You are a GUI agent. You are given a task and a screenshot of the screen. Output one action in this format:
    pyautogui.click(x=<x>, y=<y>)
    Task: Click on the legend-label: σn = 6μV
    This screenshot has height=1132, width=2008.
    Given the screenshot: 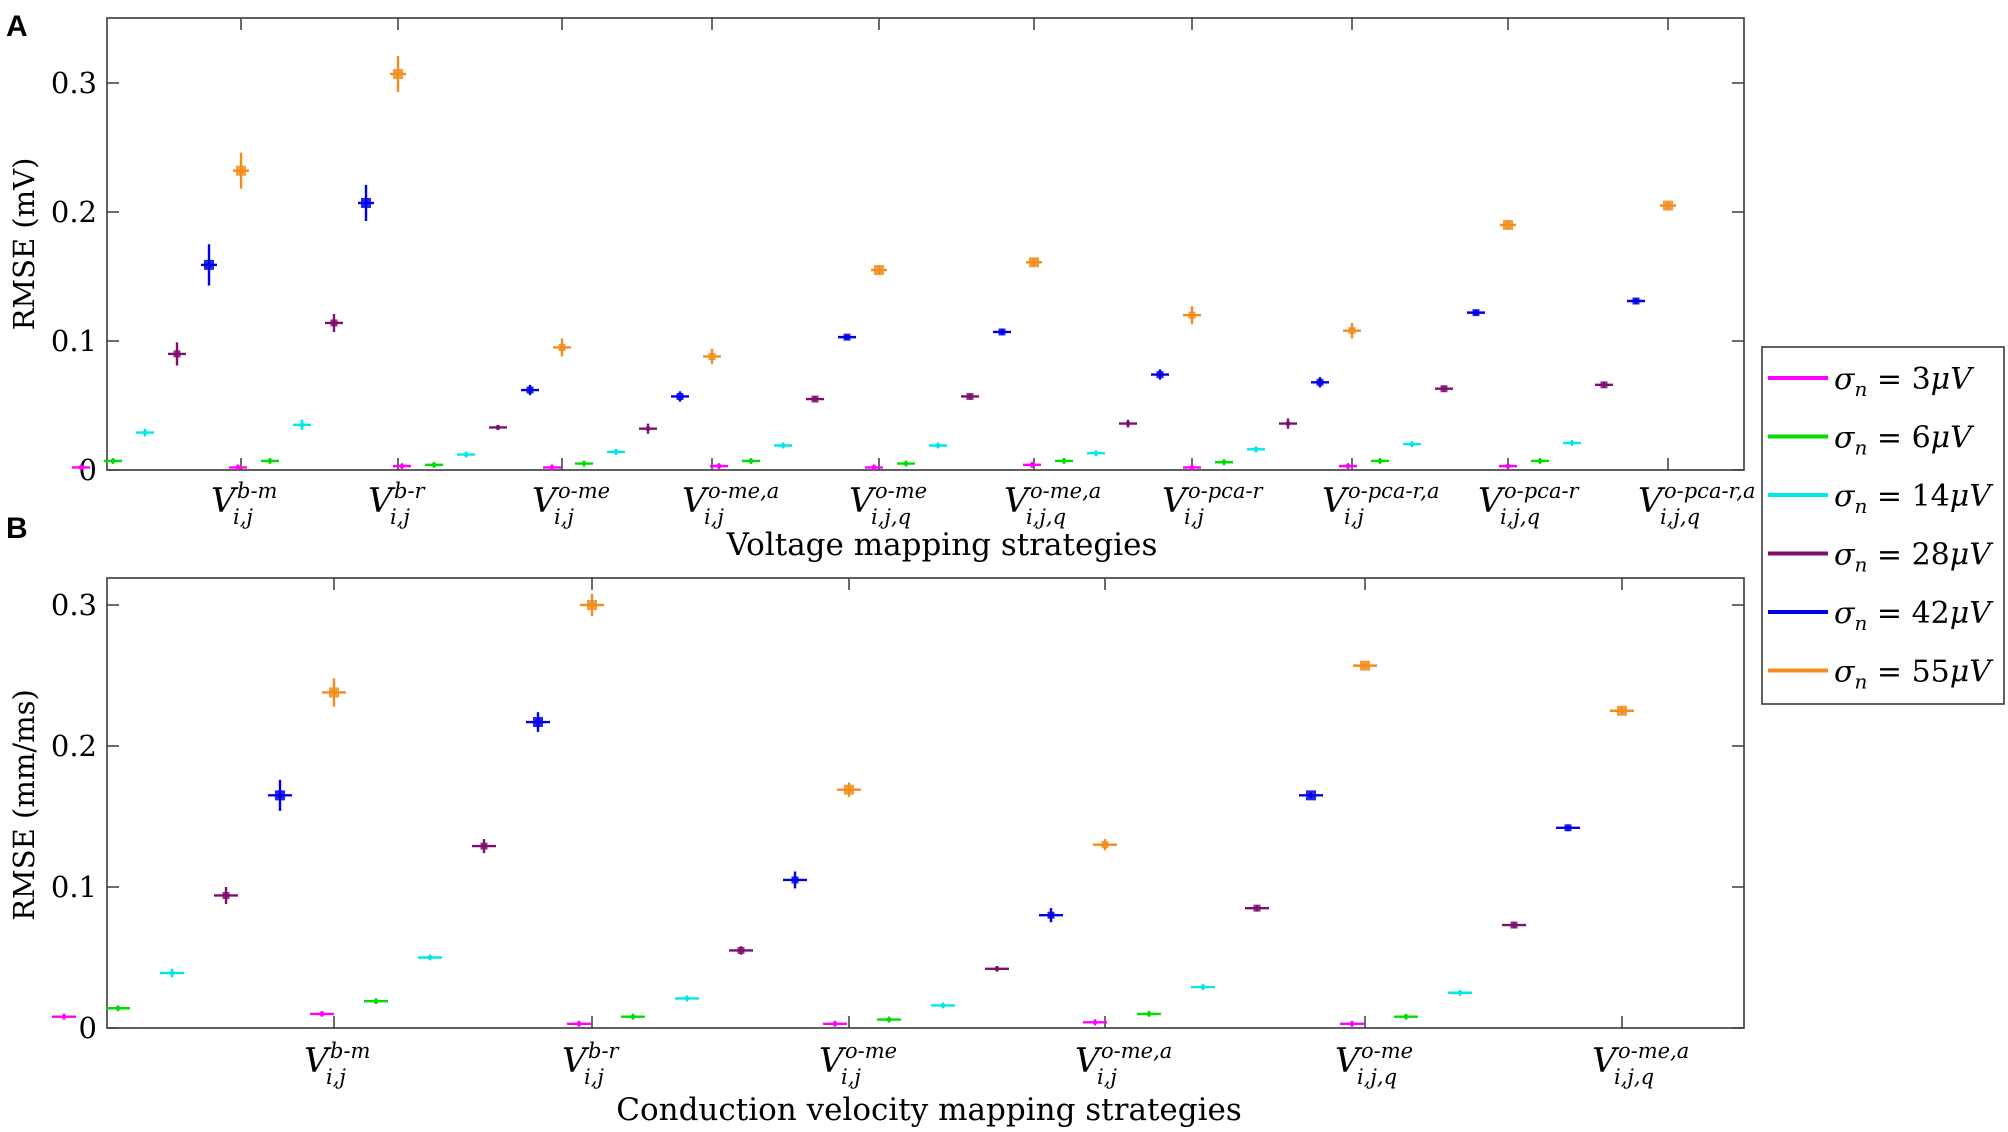 What is the action you would take?
    pyautogui.click(x=1904, y=440)
    